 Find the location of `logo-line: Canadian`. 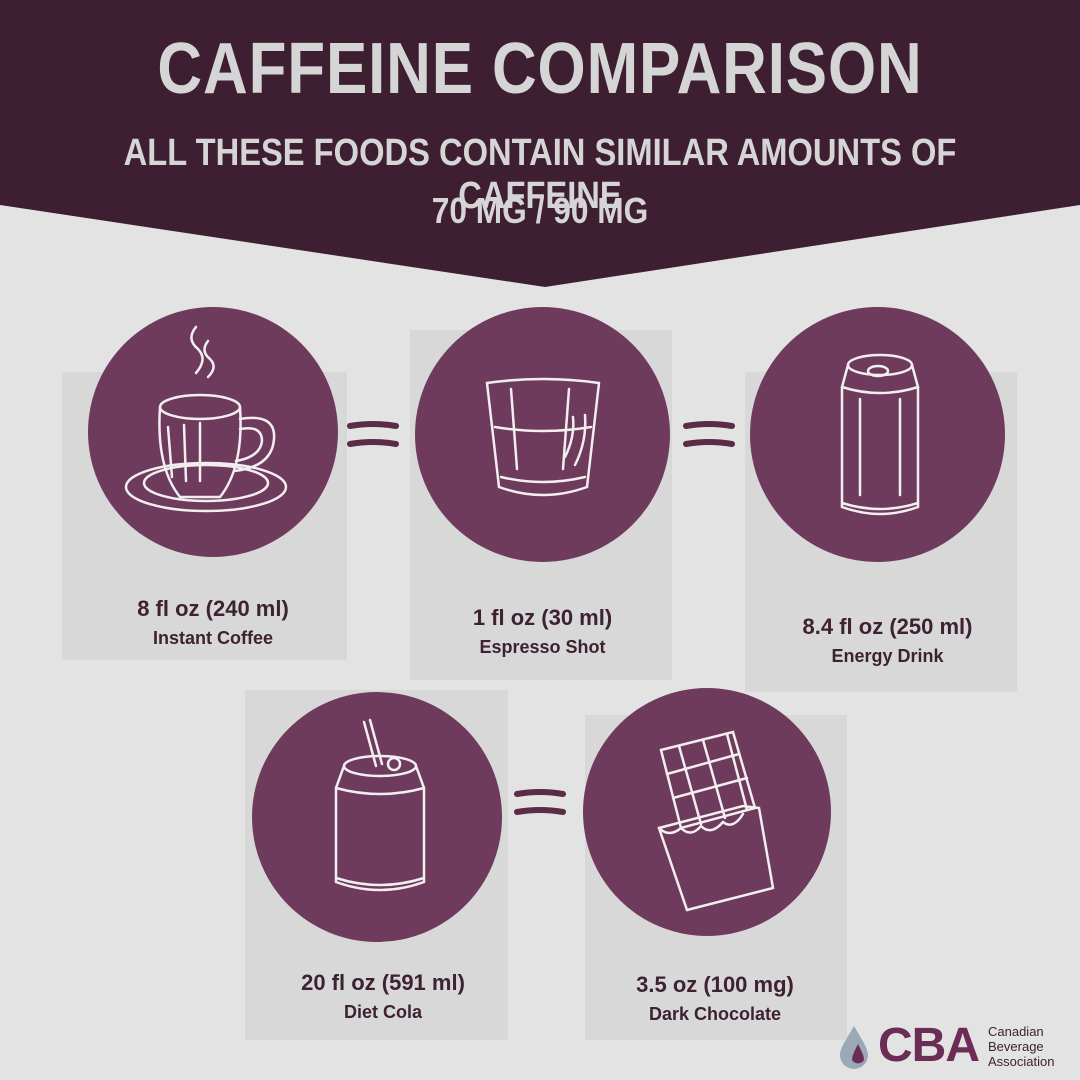

logo-line: Canadian is located at coordinates (1016, 1031).